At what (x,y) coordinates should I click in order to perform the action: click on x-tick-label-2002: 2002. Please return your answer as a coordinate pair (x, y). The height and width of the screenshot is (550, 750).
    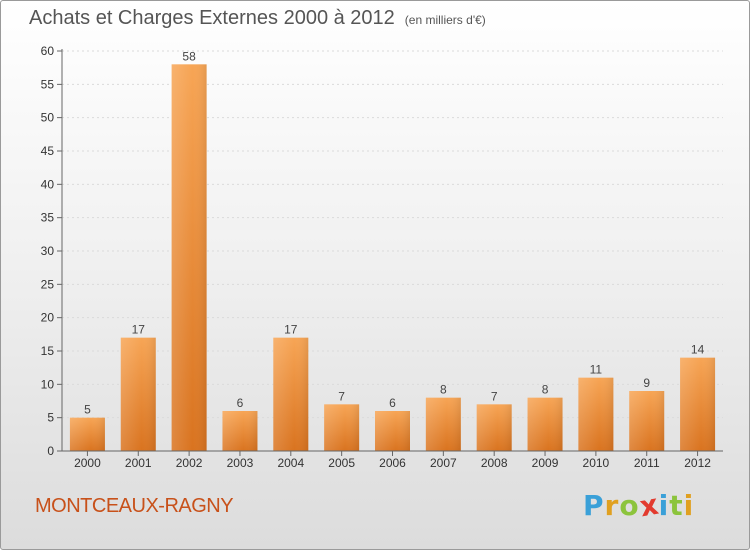
    Looking at the image, I should click on (189, 463).